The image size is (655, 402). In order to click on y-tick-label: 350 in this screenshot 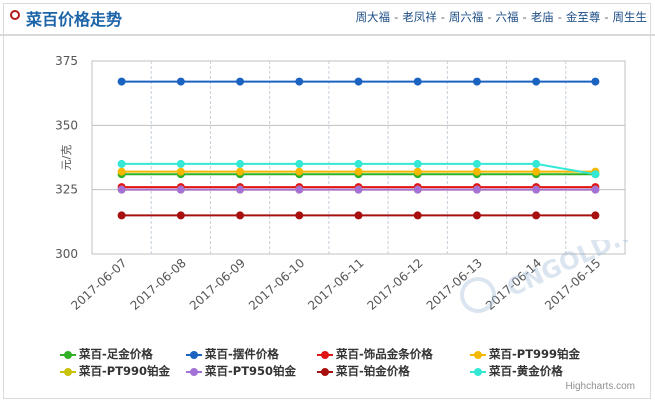, I will do `click(66, 125)`.